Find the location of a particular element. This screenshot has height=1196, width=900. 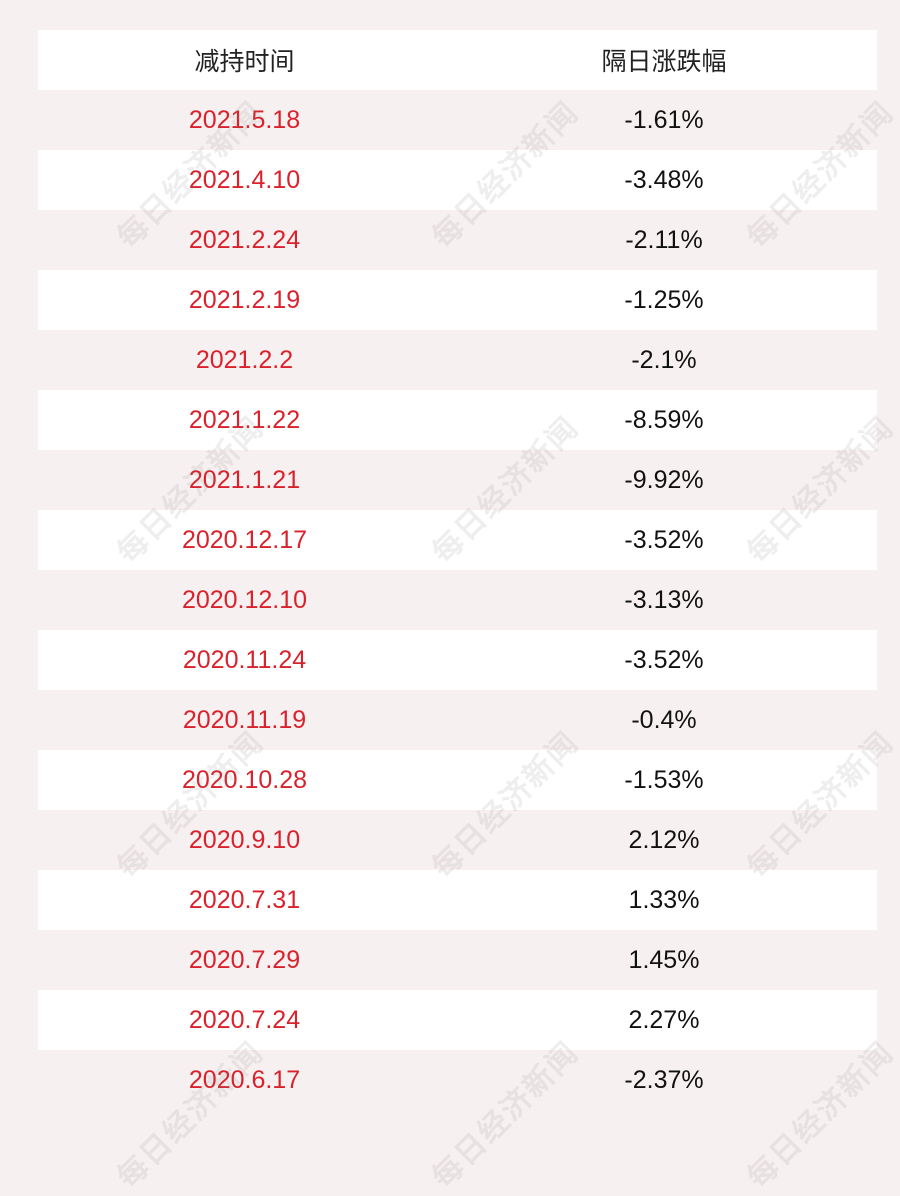

table-row: 2020.9.10 2.12% is located at coordinates (457, 840).